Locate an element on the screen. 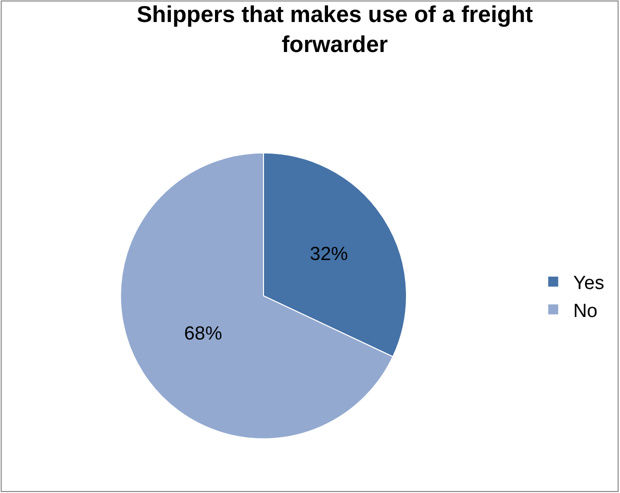 This screenshot has width=620, height=493. legend-label: No is located at coordinates (585, 311).